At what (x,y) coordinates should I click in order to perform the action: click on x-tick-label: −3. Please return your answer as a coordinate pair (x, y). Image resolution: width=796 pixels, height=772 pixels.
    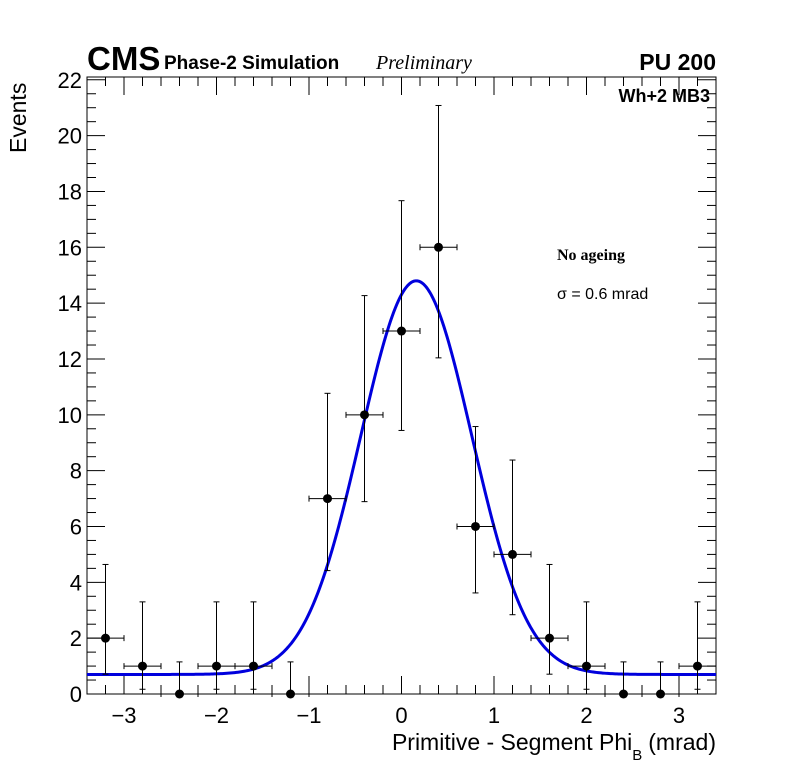
    Looking at the image, I should click on (123, 715).